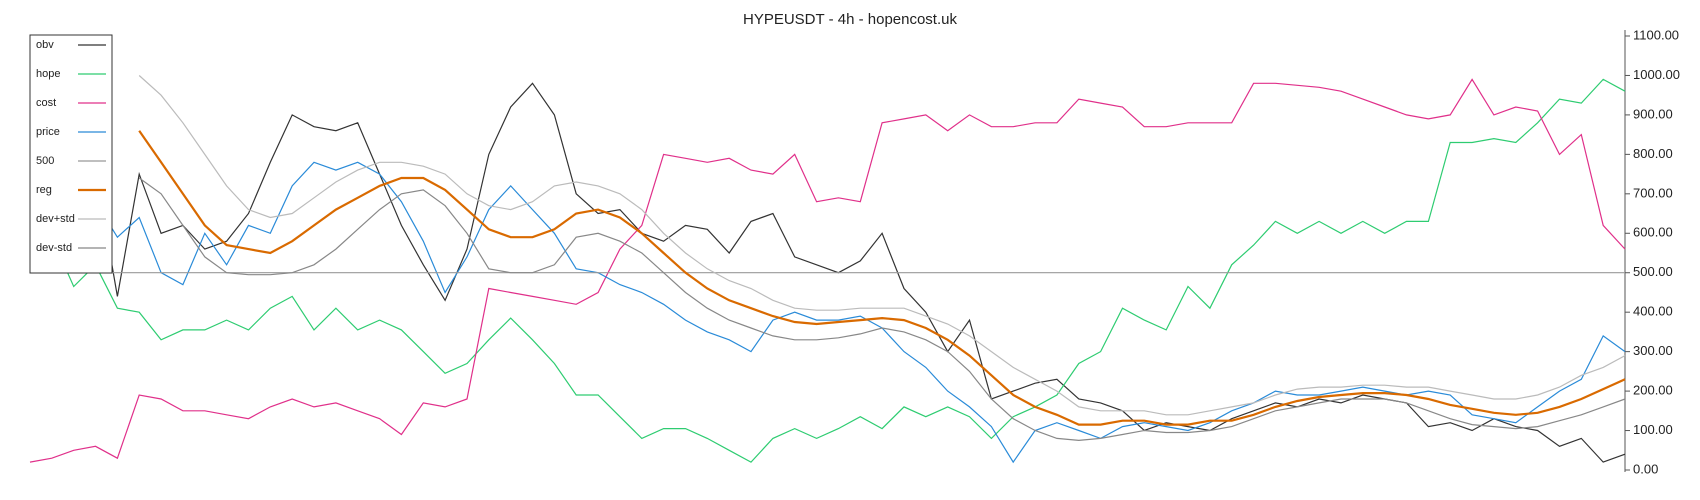  Describe the element at coordinates (1656, 34) in the screenshot. I see `y-tick-label: 1100.00` at that location.